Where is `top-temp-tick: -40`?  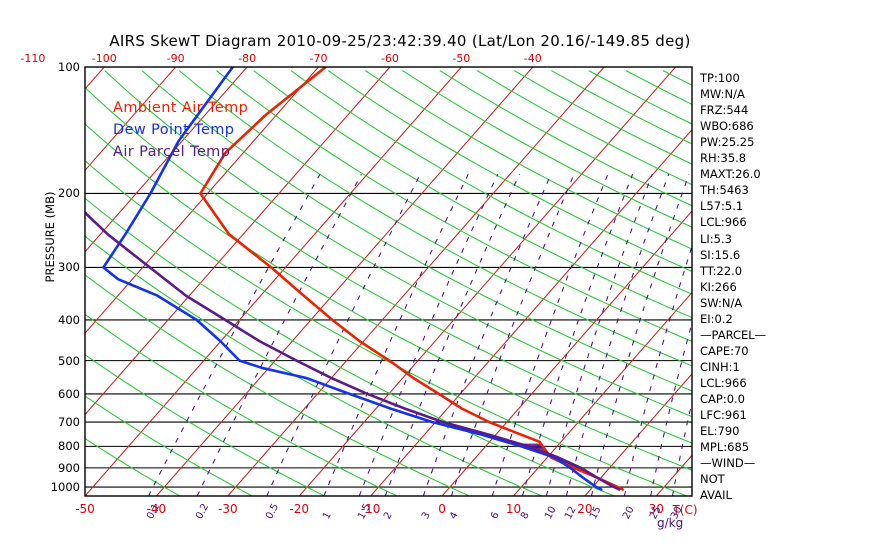
top-temp-tick: -40 is located at coordinates (532, 58).